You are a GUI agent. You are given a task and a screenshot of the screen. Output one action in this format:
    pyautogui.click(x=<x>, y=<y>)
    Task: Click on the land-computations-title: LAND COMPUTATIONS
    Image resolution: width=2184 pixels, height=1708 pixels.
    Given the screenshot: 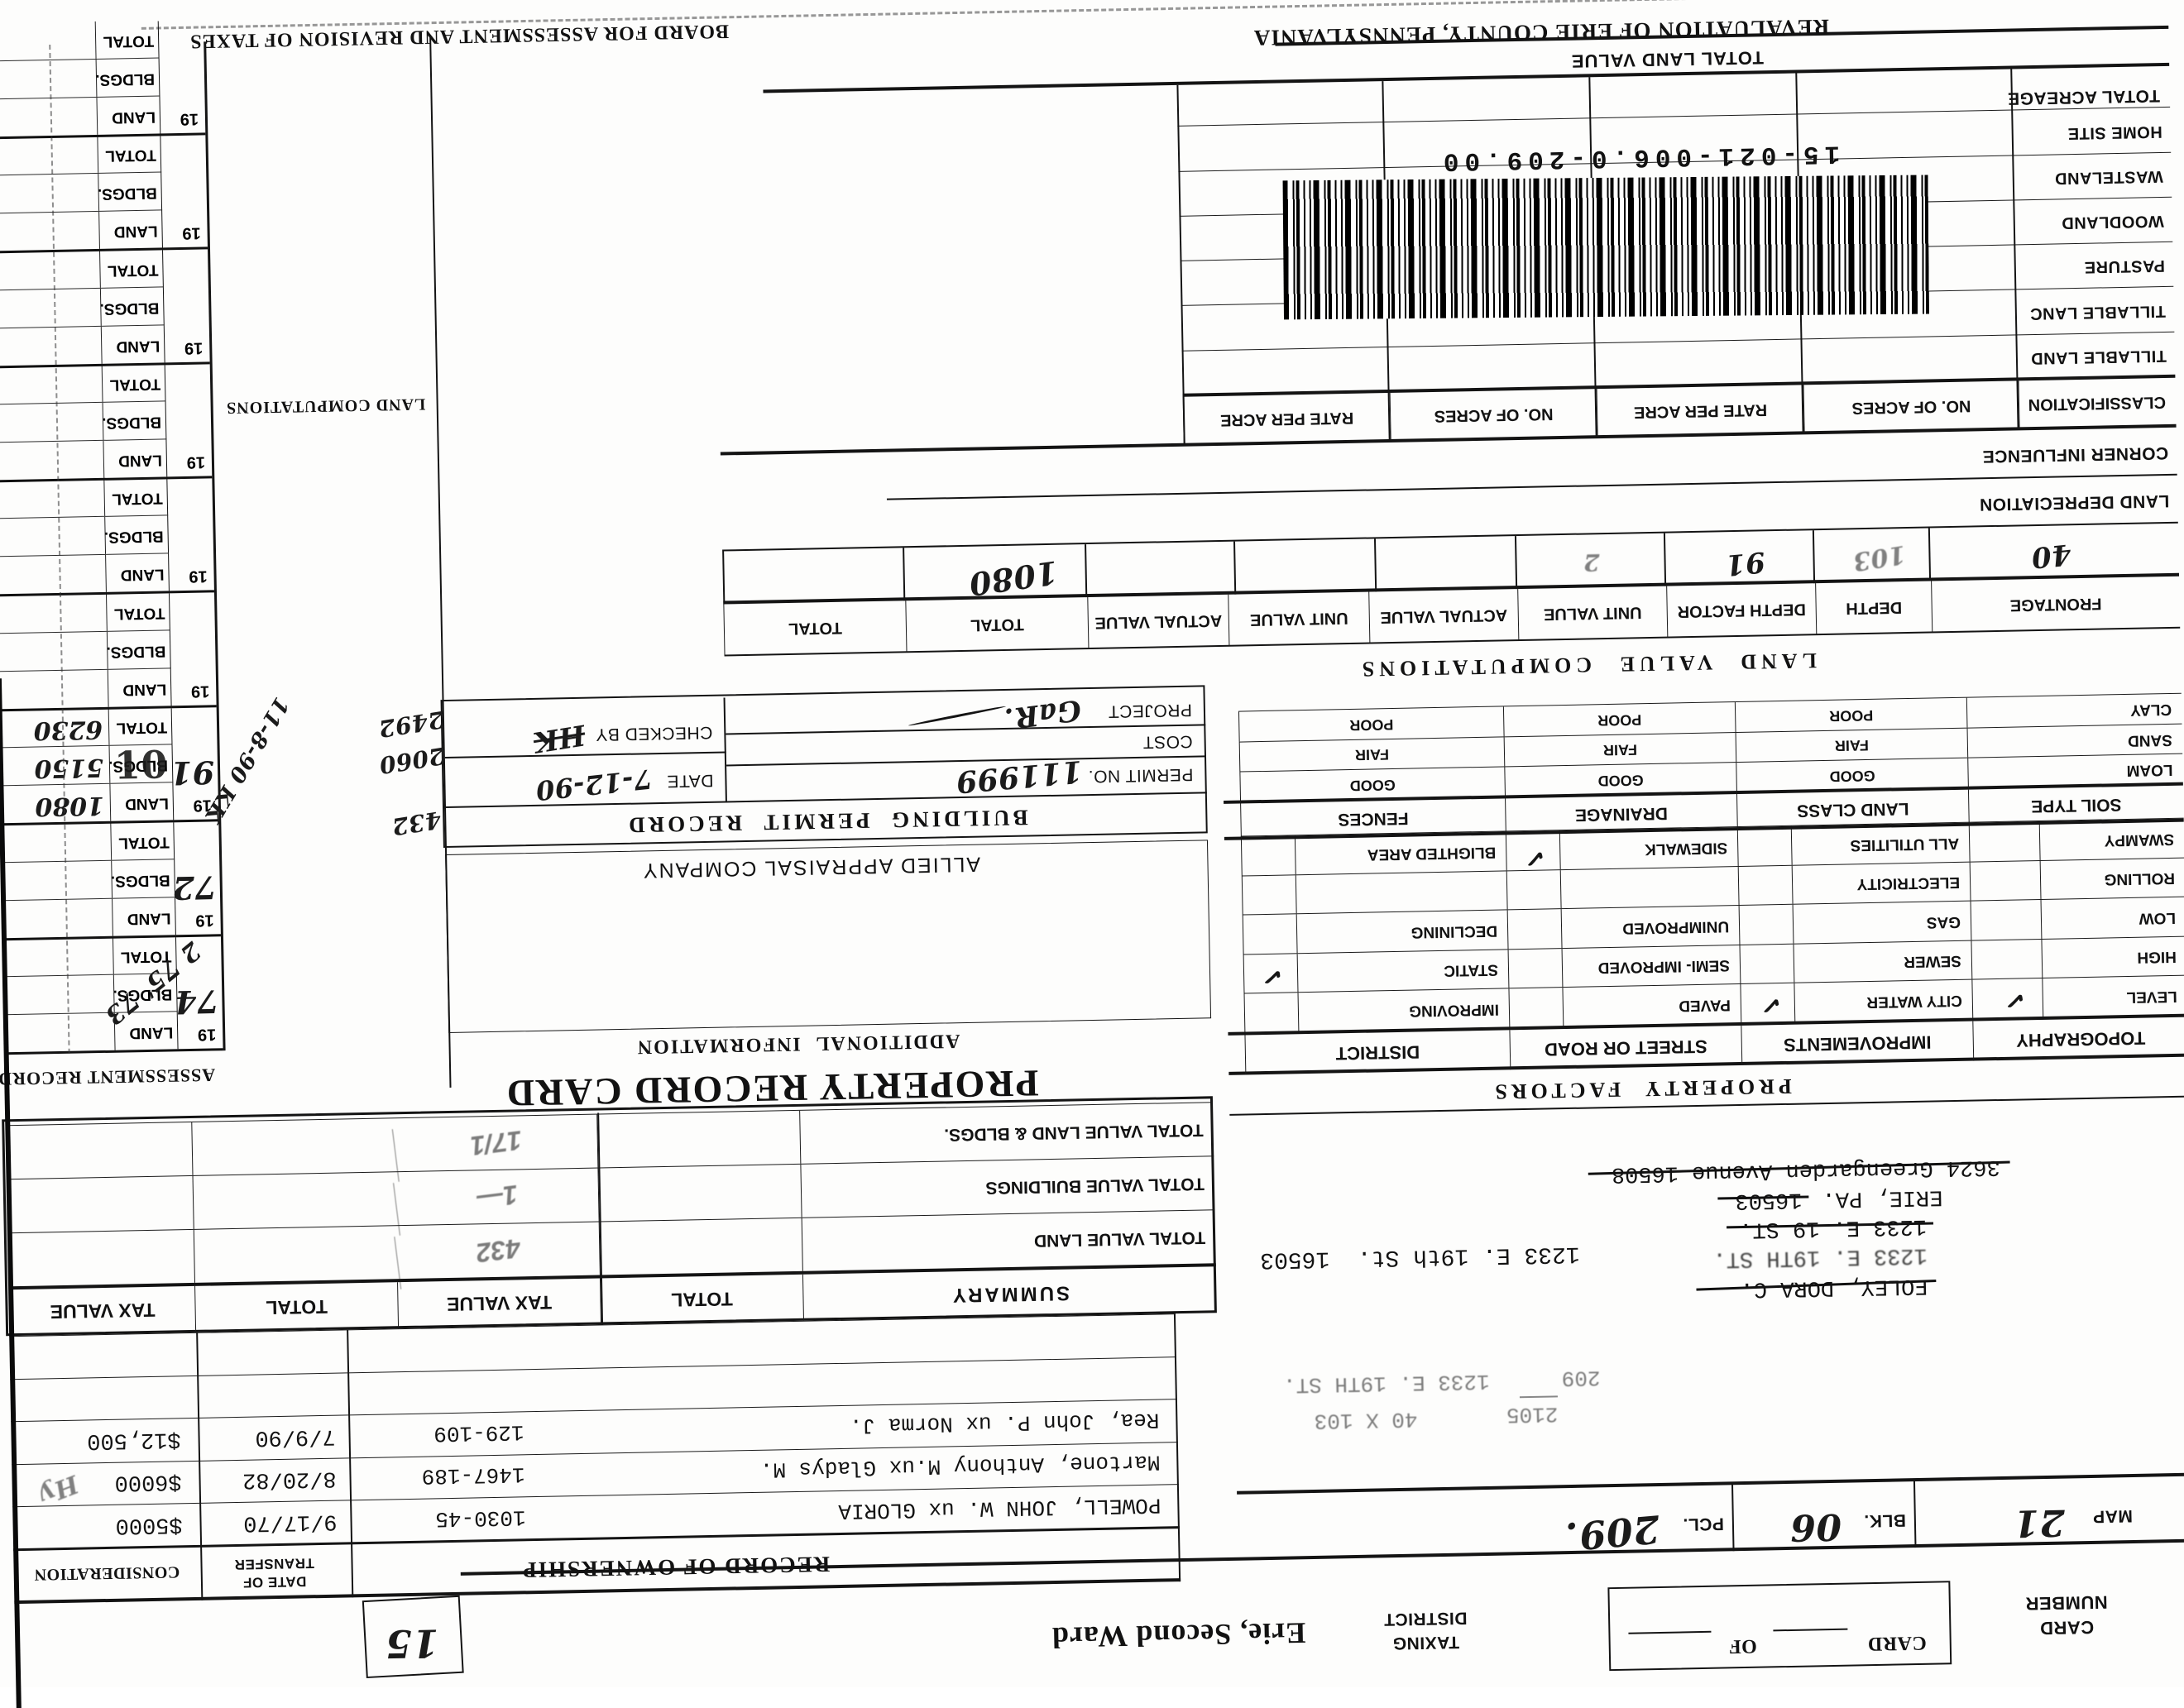 What is the action you would take?
    pyautogui.click(x=325, y=406)
    